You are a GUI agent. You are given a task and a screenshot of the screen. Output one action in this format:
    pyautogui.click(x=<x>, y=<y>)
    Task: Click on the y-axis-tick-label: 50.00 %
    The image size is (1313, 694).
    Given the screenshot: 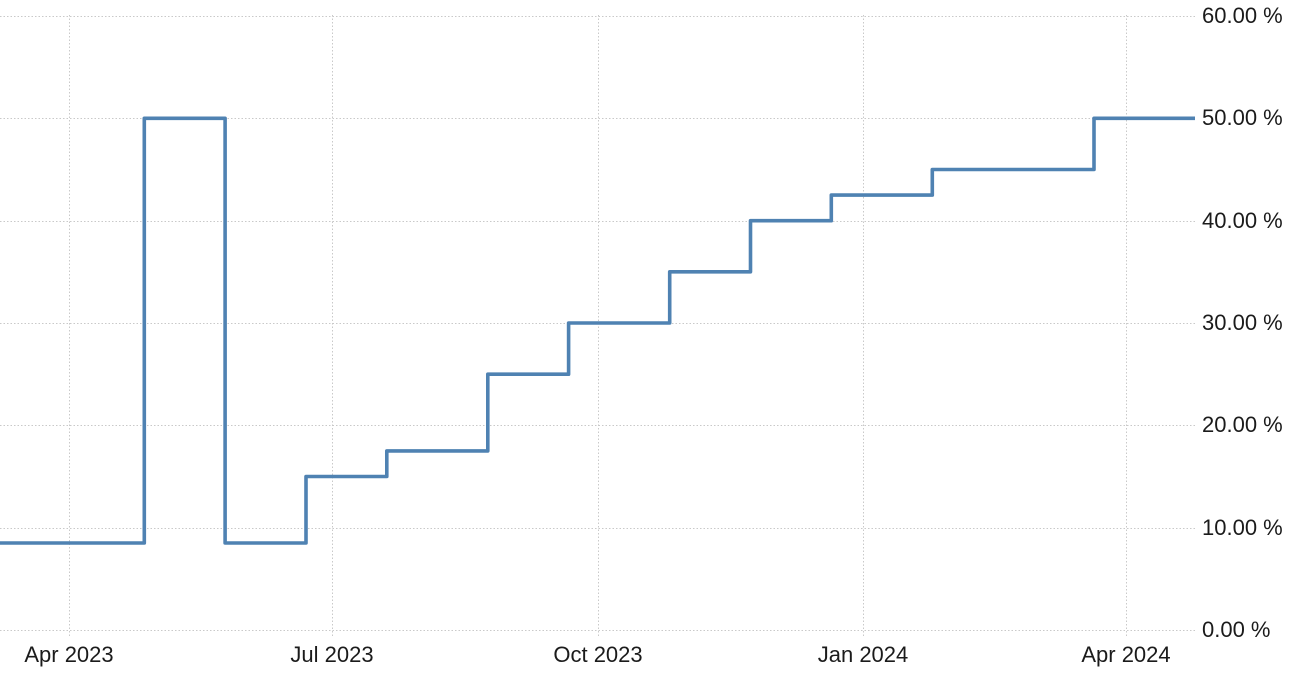 What is the action you would take?
    pyautogui.click(x=1242, y=117)
    